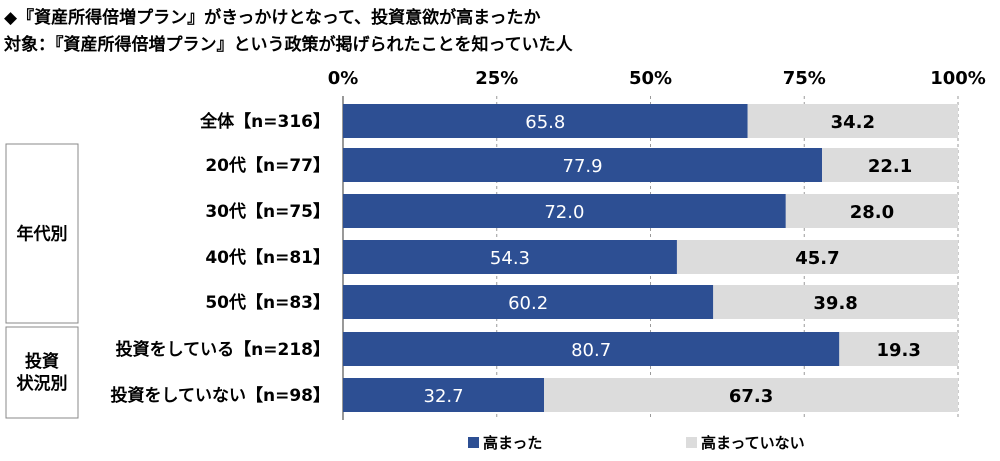 Image resolution: width=1000 pixels, height=461 pixels. I want to click on data-label: 72.0, so click(564, 212).